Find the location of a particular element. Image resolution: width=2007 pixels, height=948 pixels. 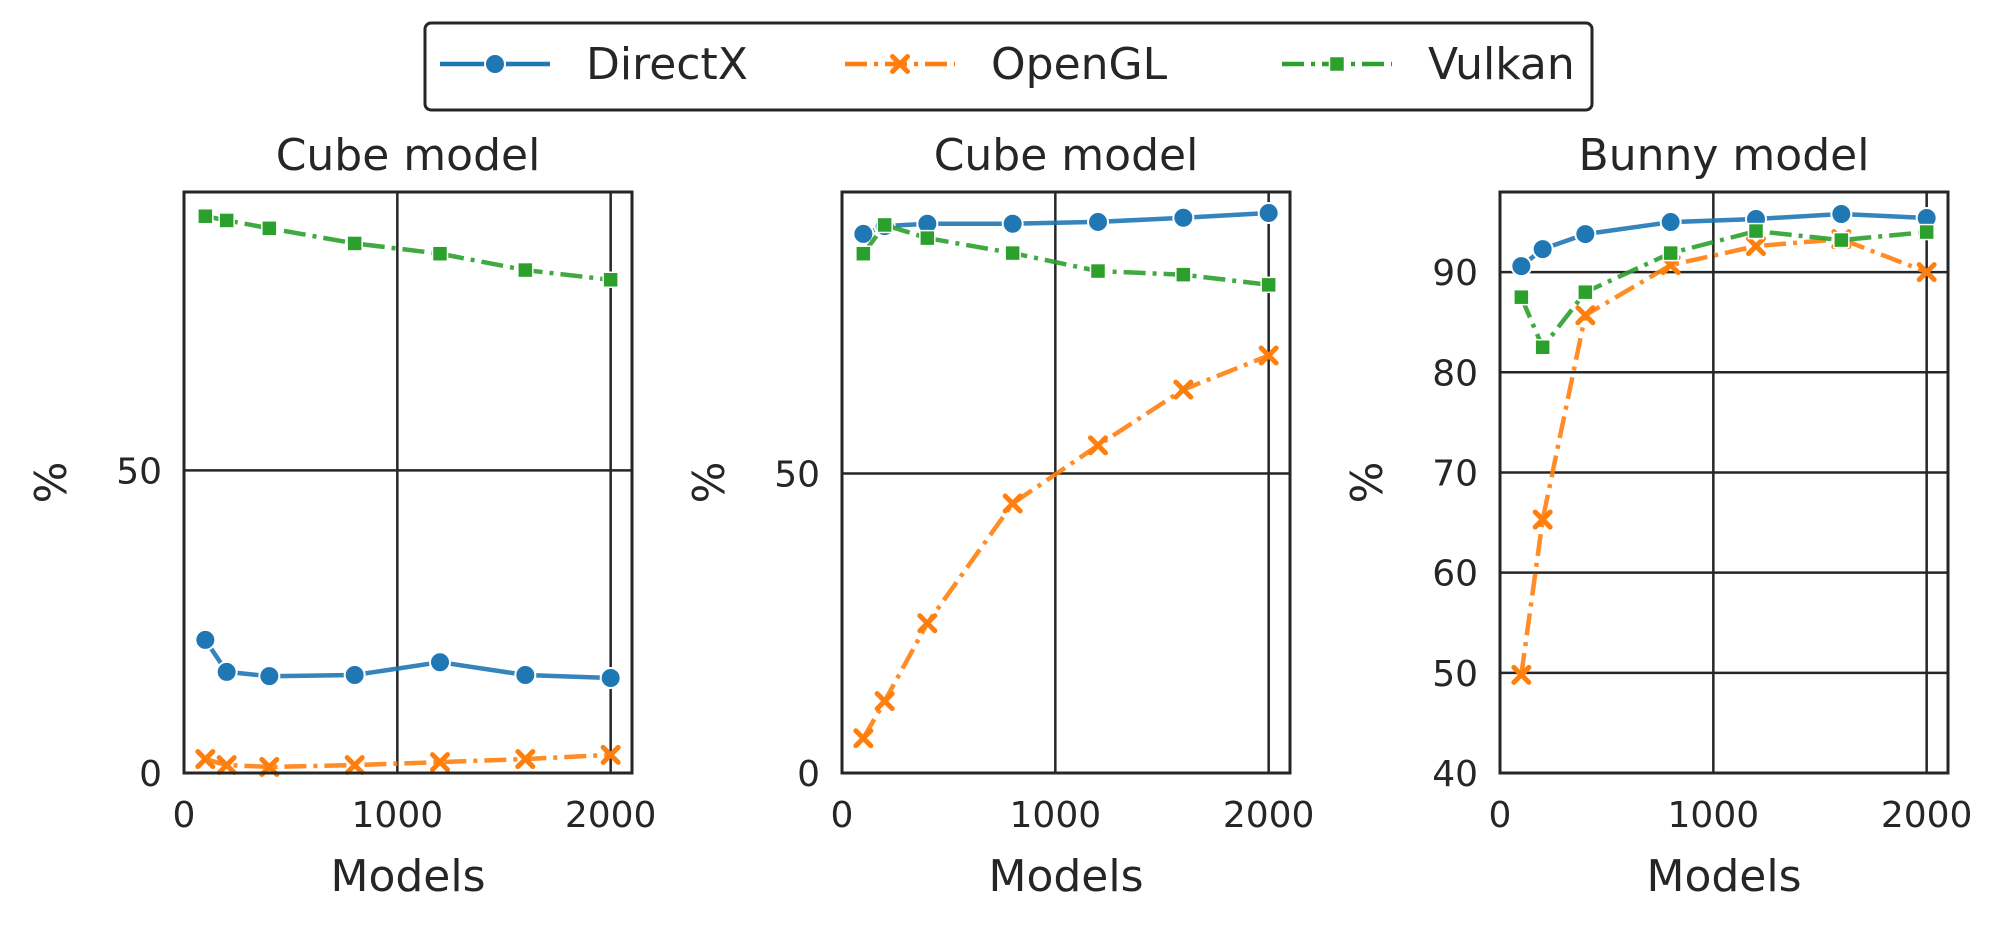

y-tick-label: 40 is located at coordinates (1455, 774).